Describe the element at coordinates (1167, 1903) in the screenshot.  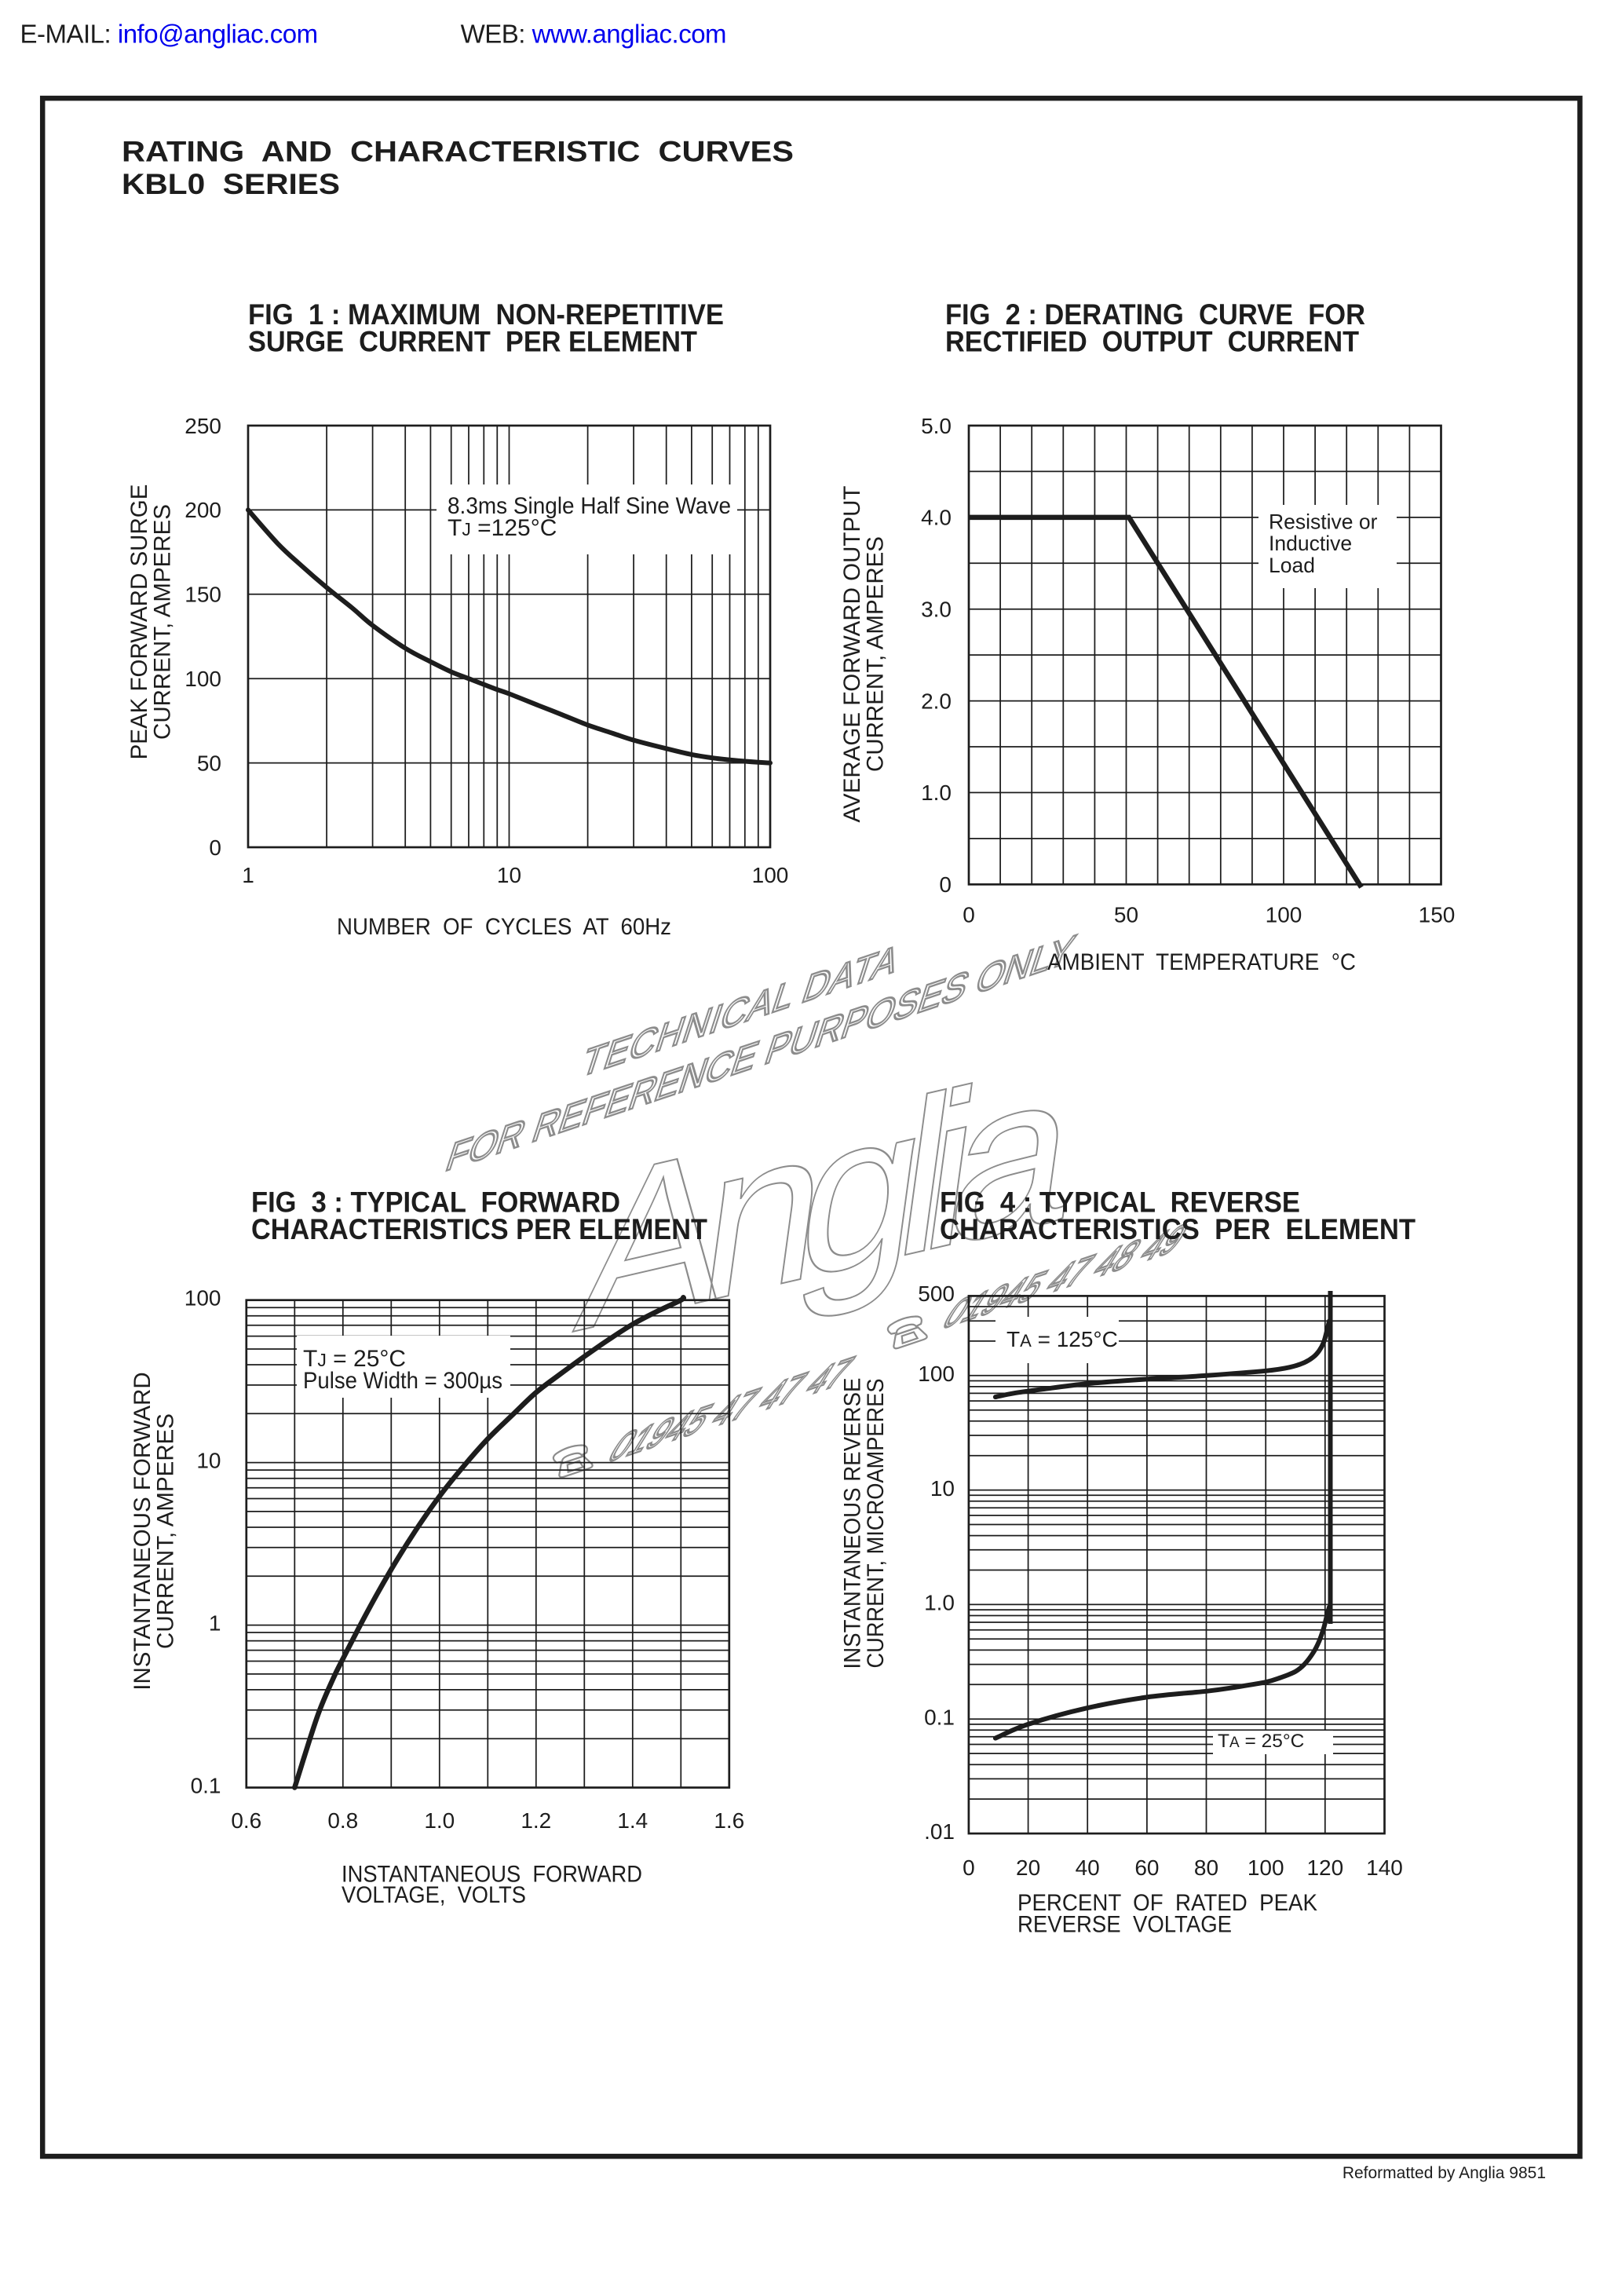
I see `svg-text: PERCENT OF RATED PEAK` at that location.